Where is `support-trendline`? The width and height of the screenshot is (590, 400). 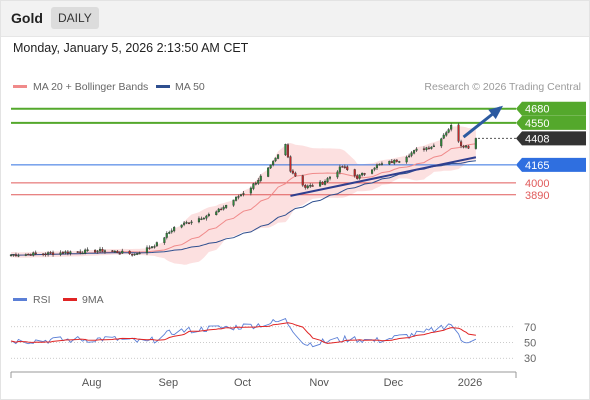
support-trendline is located at coordinates (383, 176).